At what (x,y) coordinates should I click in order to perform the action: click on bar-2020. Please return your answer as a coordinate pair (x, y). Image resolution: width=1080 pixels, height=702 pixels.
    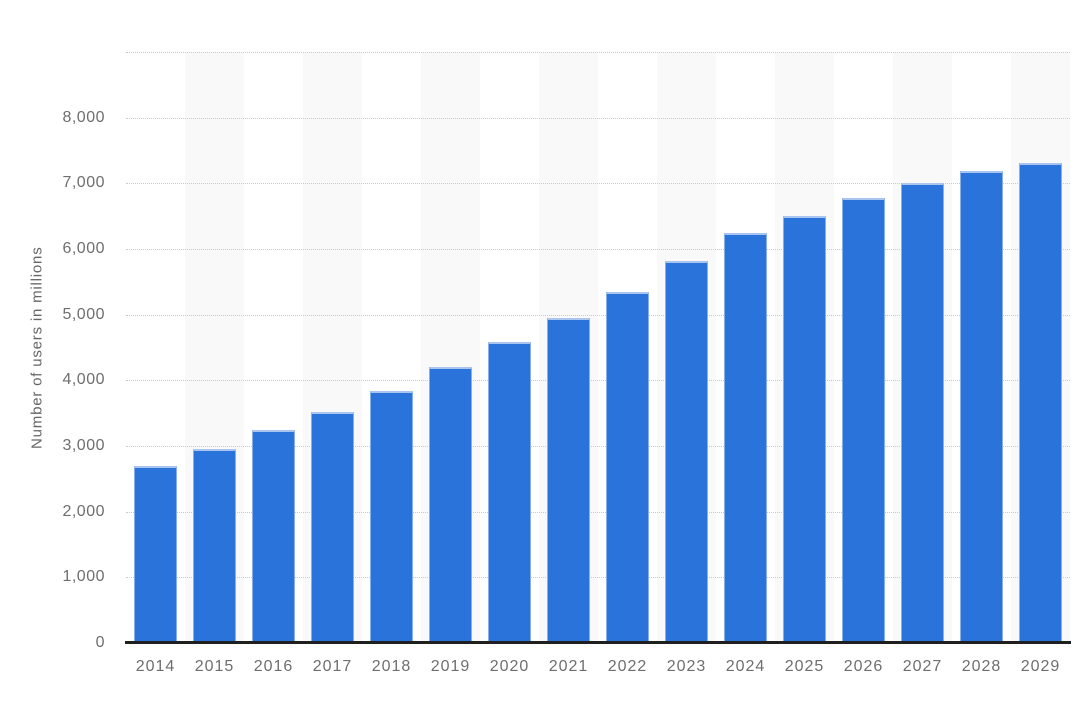
    Looking at the image, I should click on (509, 492).